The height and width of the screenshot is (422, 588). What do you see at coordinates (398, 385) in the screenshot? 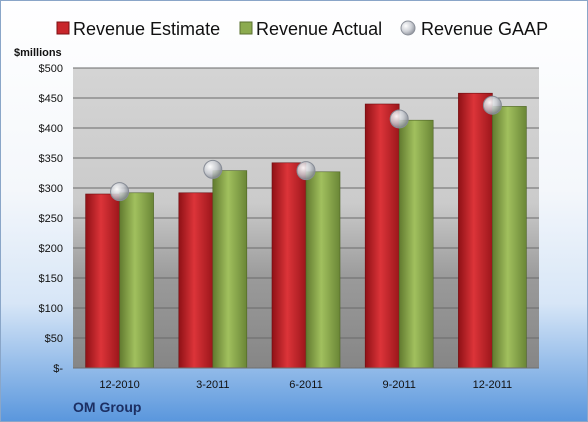
I see `x-tick-label: 9-2011` at bounding box center [398, 385].